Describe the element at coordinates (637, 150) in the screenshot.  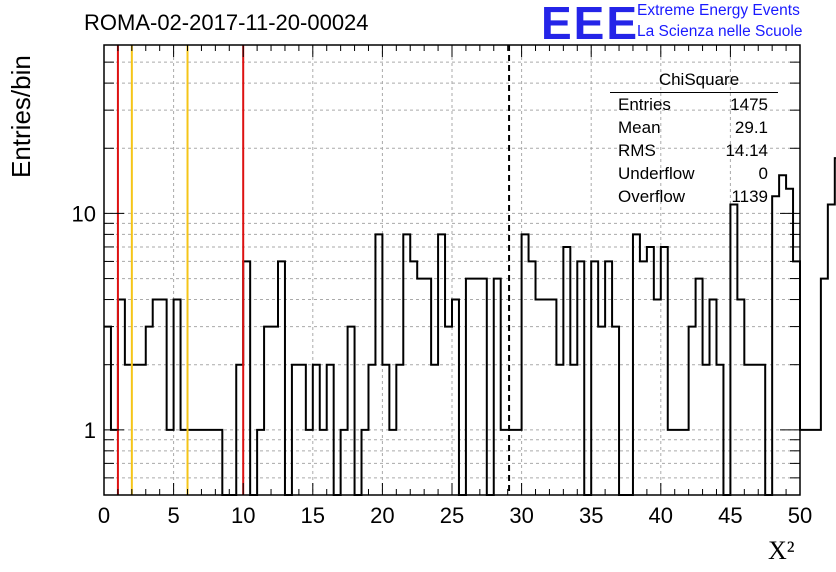
I see `stats-label: RMS` at that location.